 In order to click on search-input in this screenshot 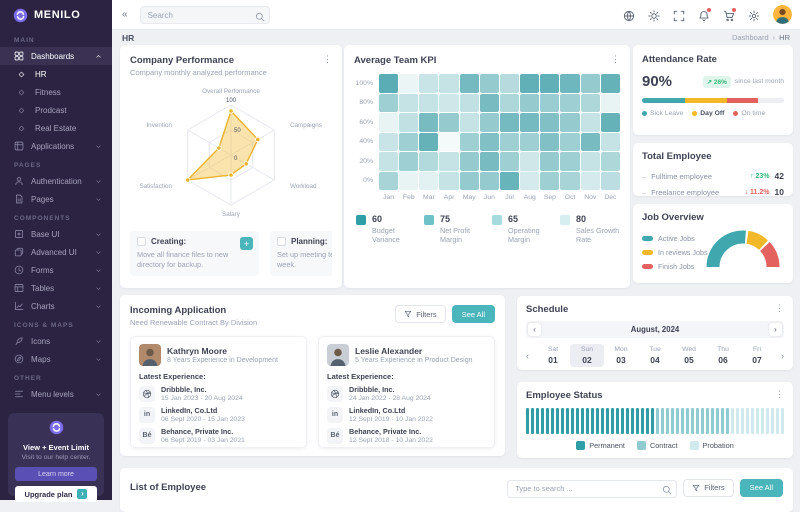, I will do `click(204, 15)`.